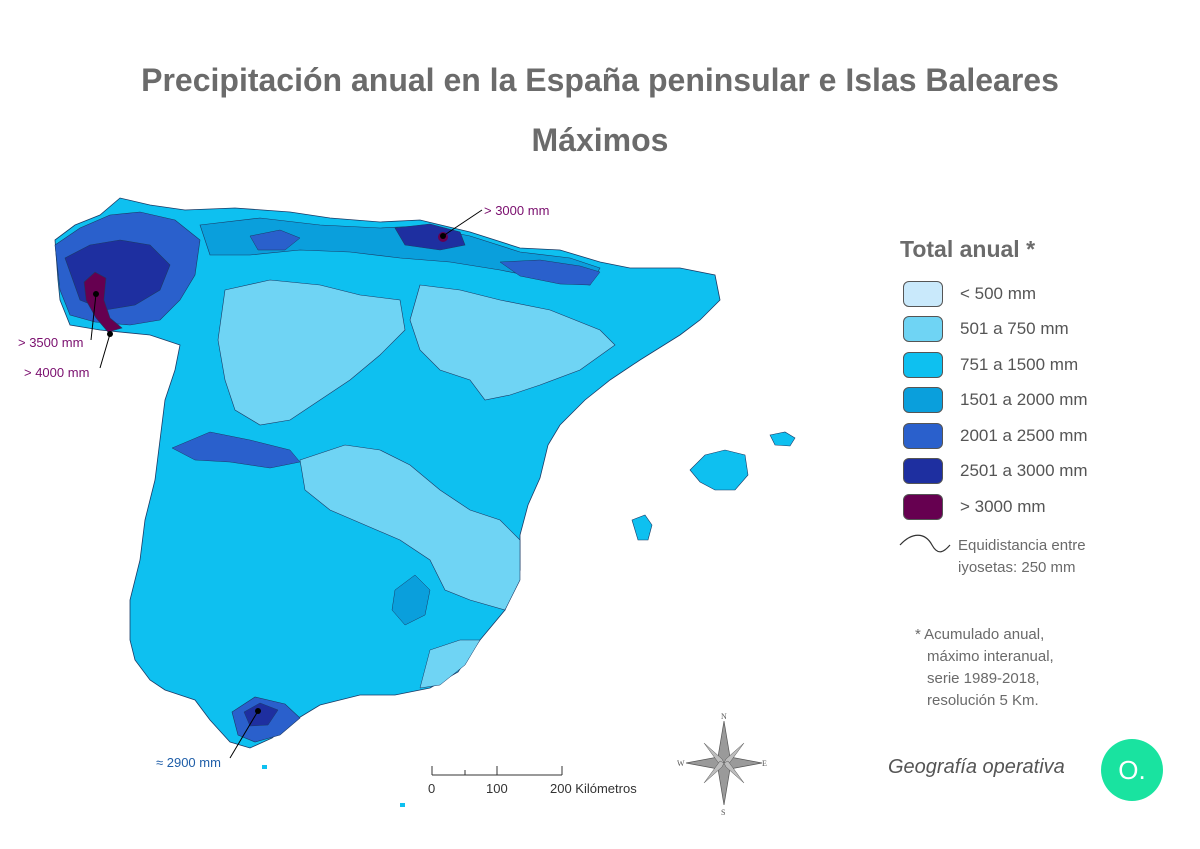  Describe the element at coordinates (1024, 399) in the screenshot. I see `legend-label: 1501 a 2000 mm` at that location.